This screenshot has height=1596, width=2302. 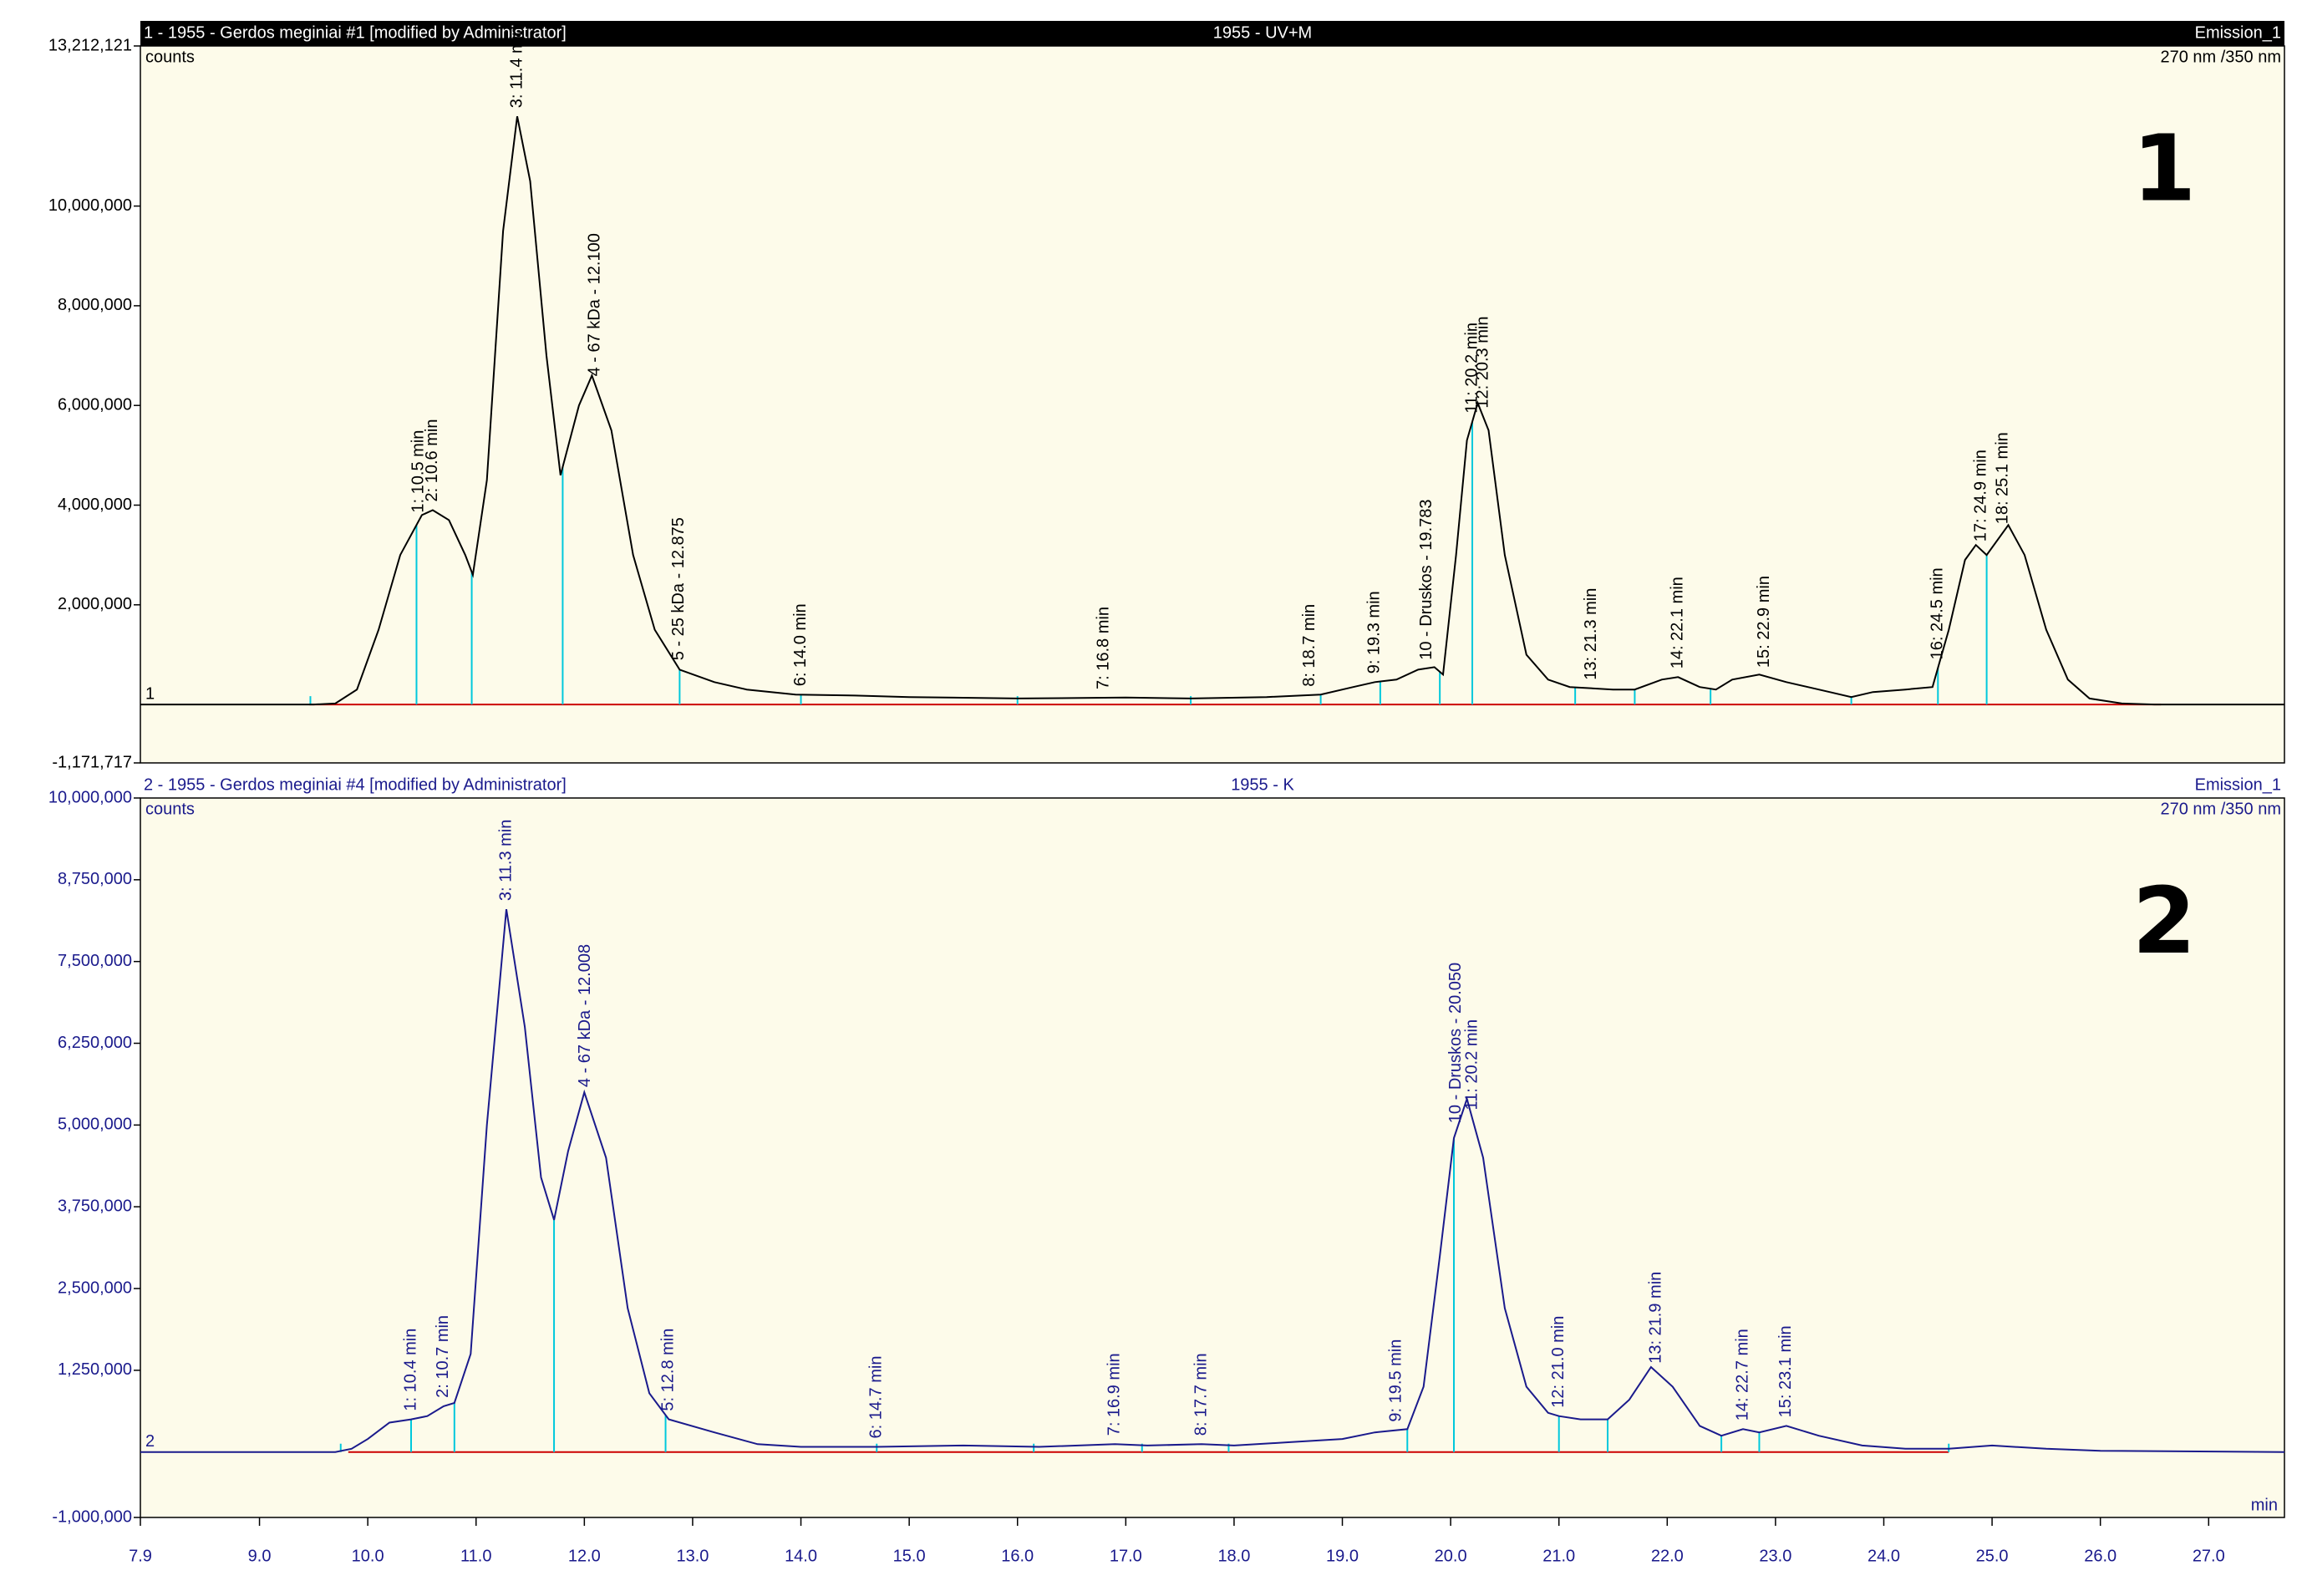 I want to click on x-tick-label: 20.0, so click(x=1451, y=1556).